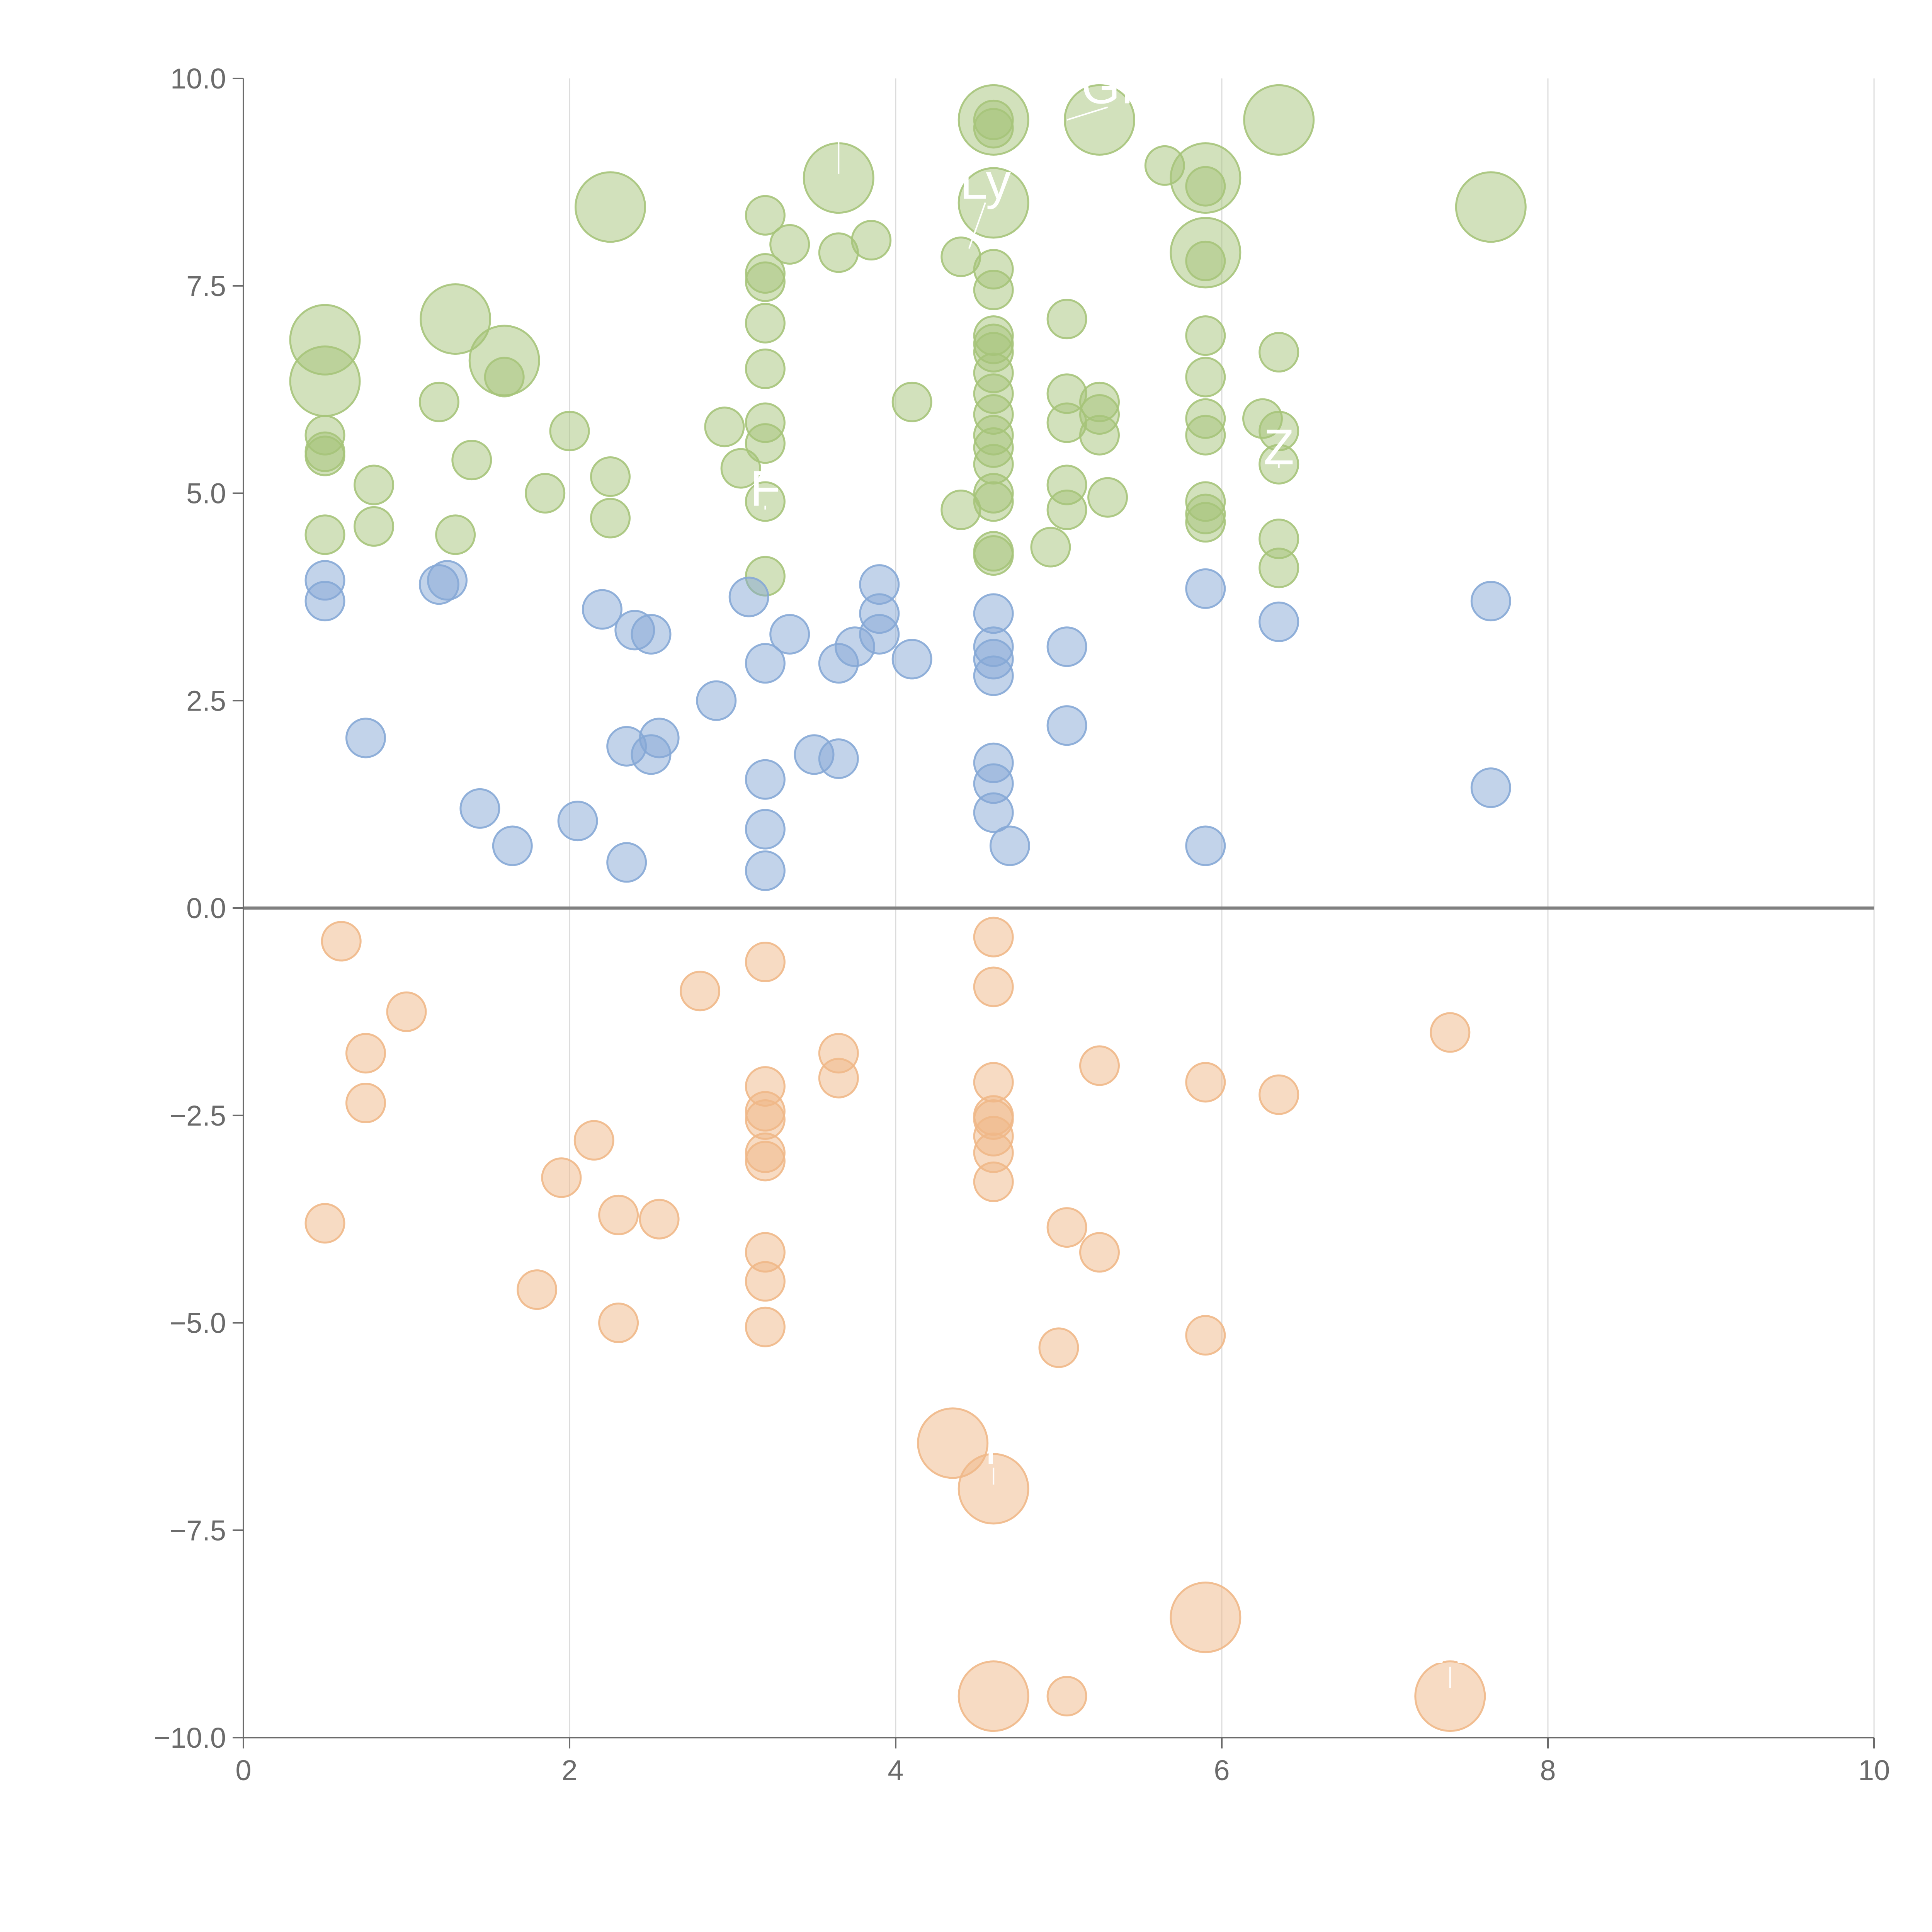 The image size is (1932, 1932). I want to click on y-tick-label: 7.5, so click(206, 286).